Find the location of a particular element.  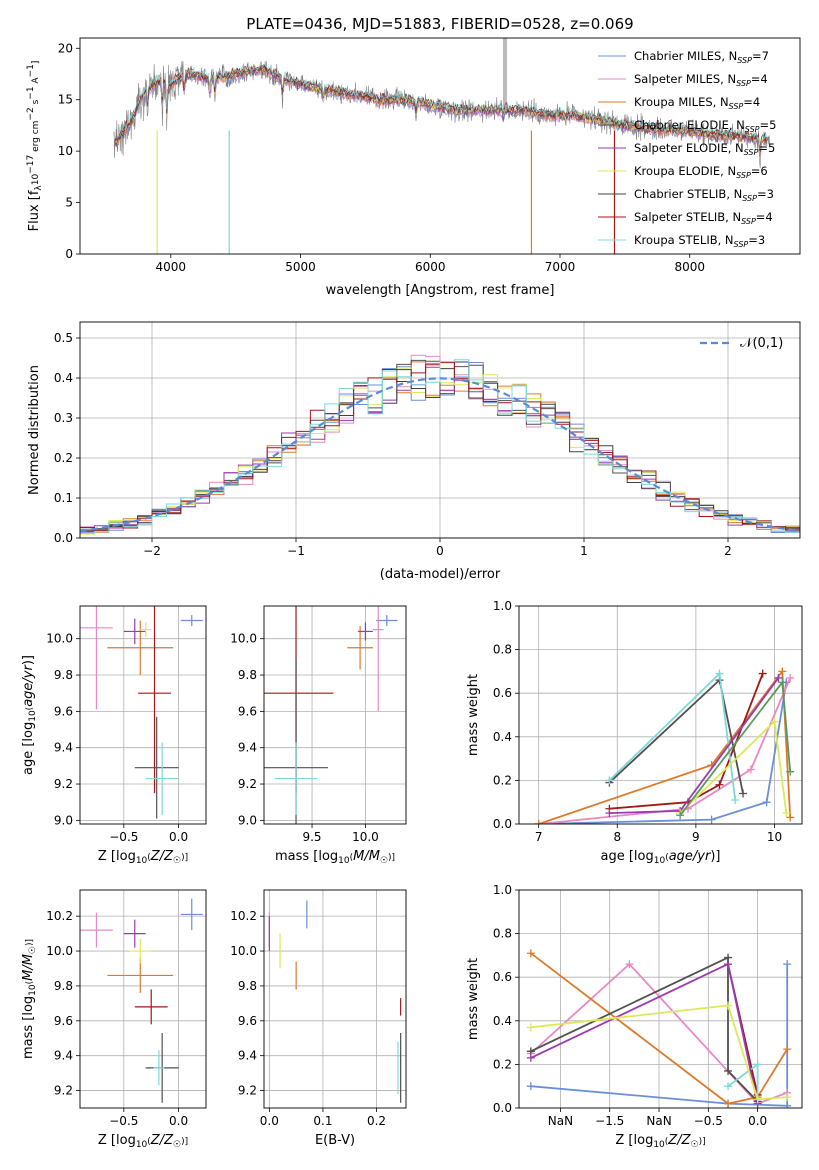

y-axis-label: Flux [fλ10−17 erg cm−2 s−1 A−1] is located at coordinates (35, 146).